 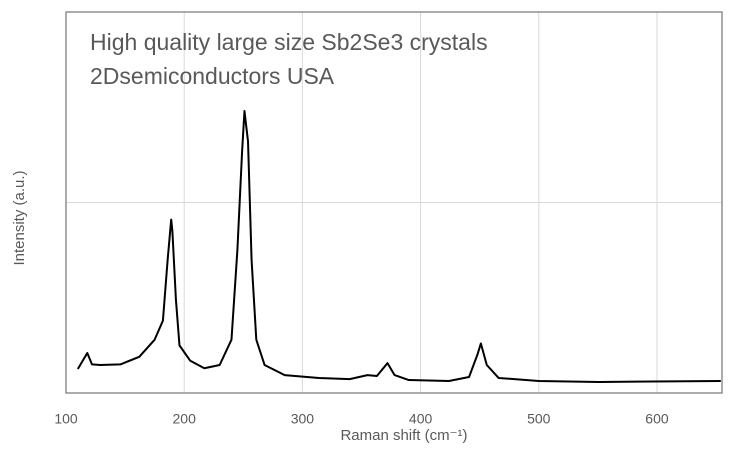 I want to click on y-axis-label: Intensity (a.u.), so click(x=19, y=217).